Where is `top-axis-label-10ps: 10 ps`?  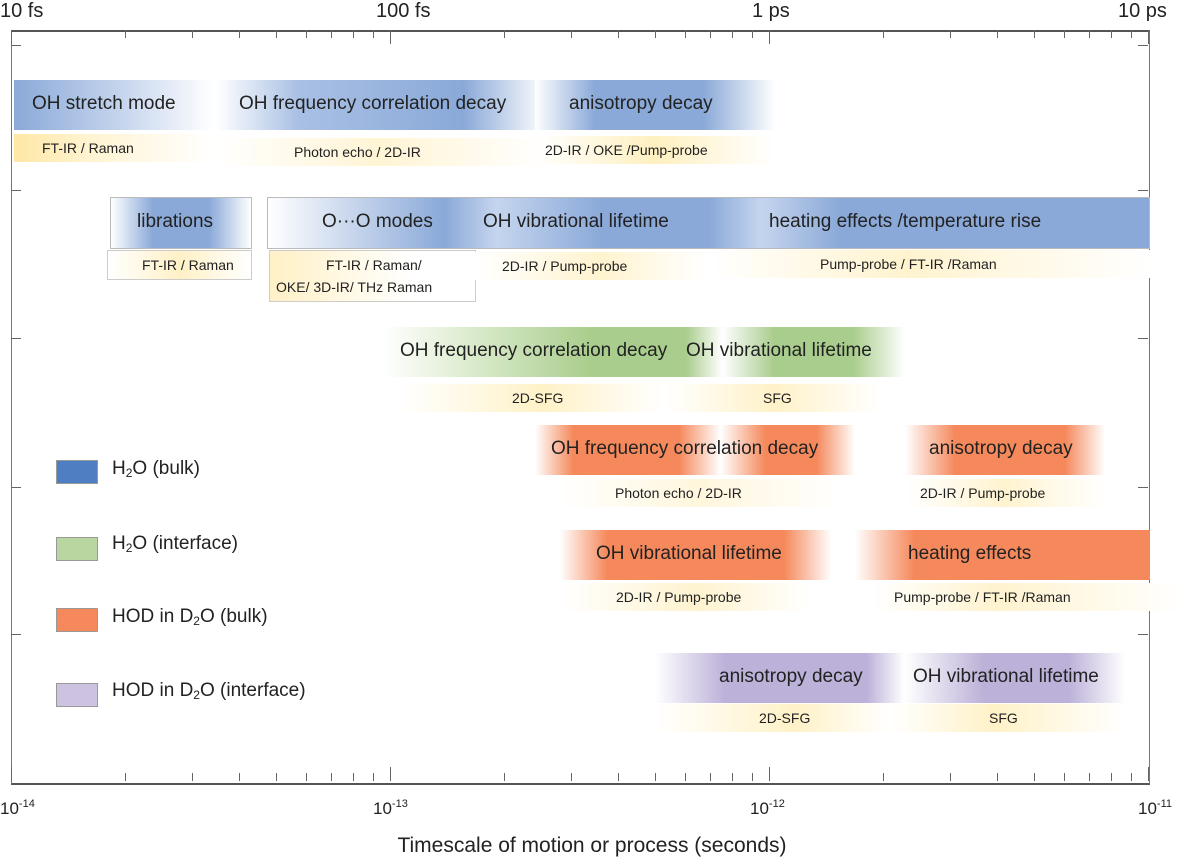 top-axis-label-10ps: 10 ps is located at coordinates (1142, 11).